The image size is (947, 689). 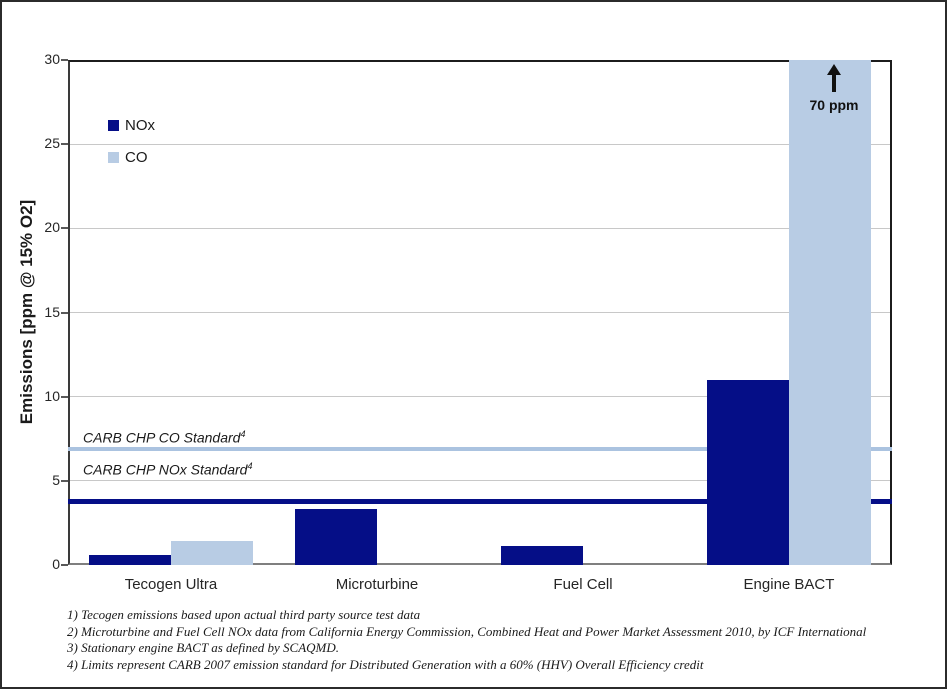 What do you see at coordinates (480, 448) in the screenshot?
I see `co-standard-line` at bounding box center [480, 448].